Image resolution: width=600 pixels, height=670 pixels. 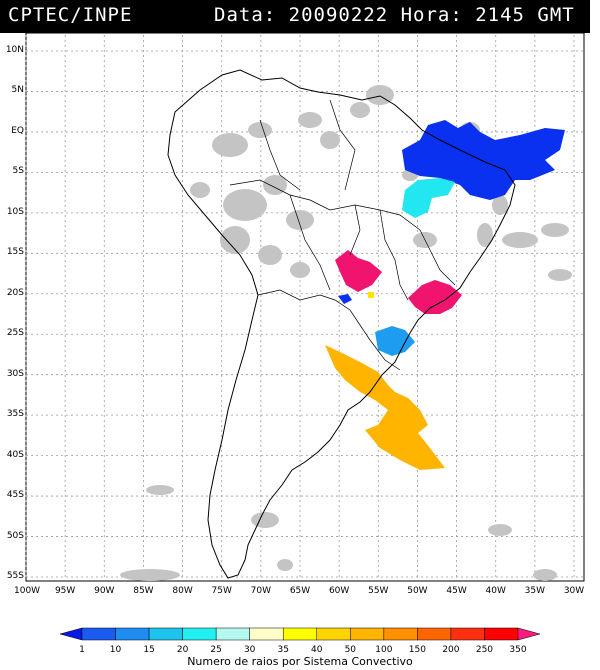 What do you see at coordinates (535, 591) in the screenshot?
I see `lon-label: 35W` at bounding box center [535, 591].